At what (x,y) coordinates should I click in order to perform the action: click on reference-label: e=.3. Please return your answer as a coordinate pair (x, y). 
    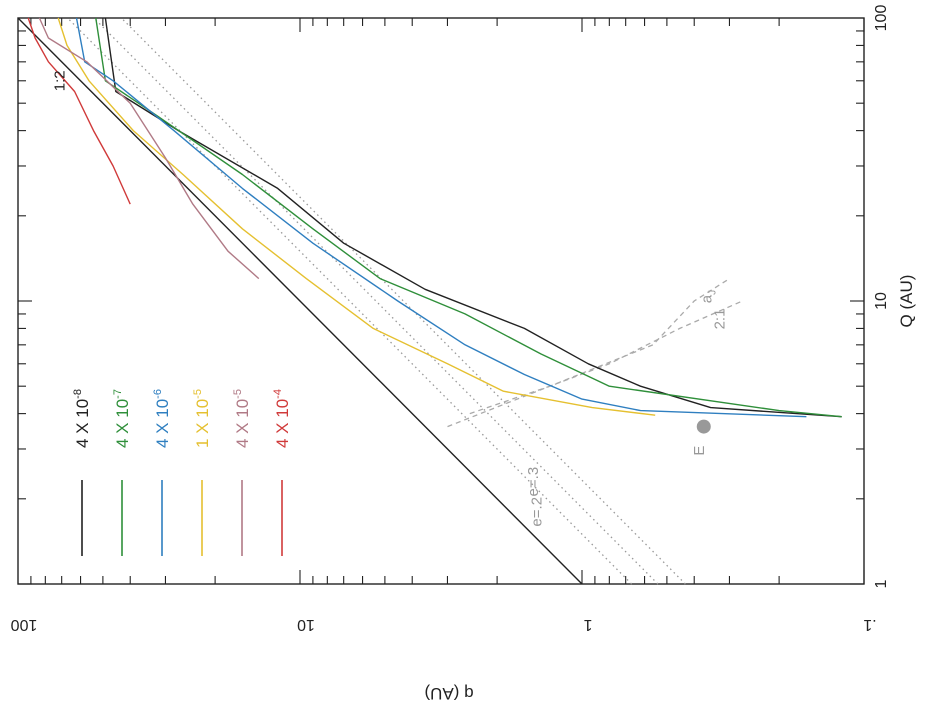
    Looking at the image, I should click on (533, 482).